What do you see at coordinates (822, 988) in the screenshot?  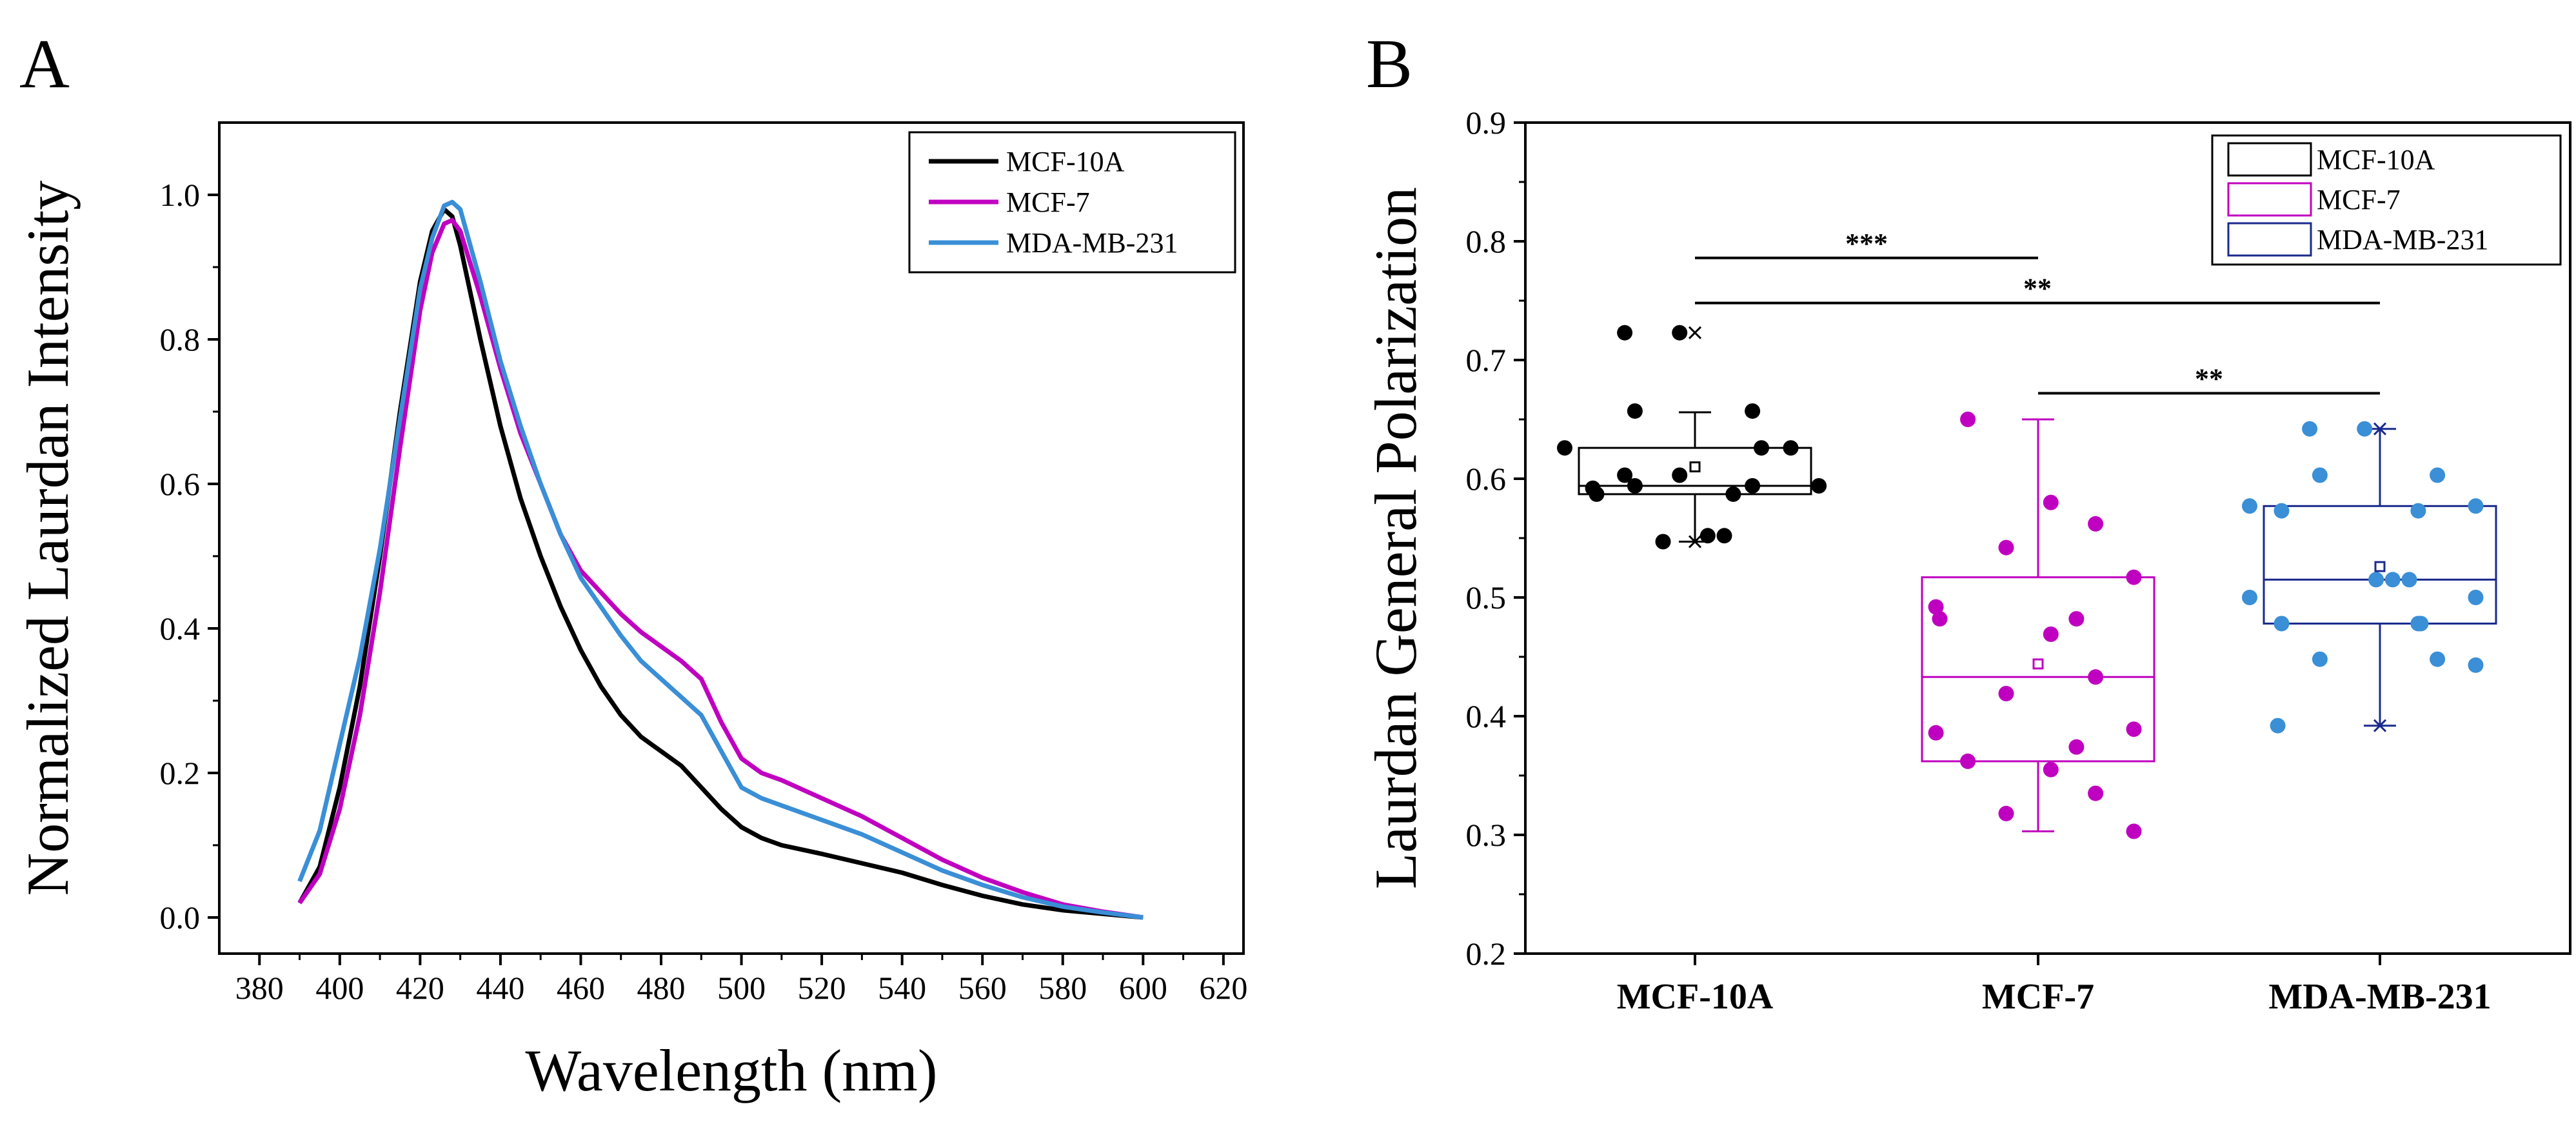 I see `x-tick-label: 520` at bounding box center [822, 988].